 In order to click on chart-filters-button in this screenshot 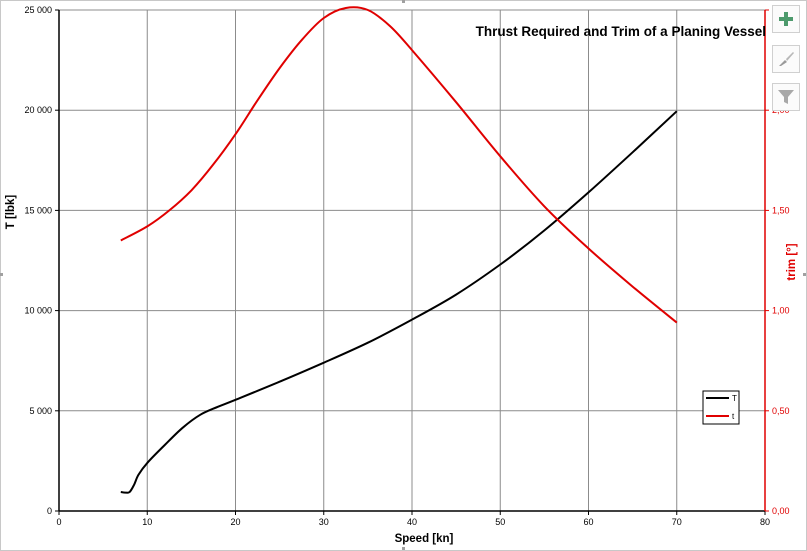, I will do `click(786, 97)`.